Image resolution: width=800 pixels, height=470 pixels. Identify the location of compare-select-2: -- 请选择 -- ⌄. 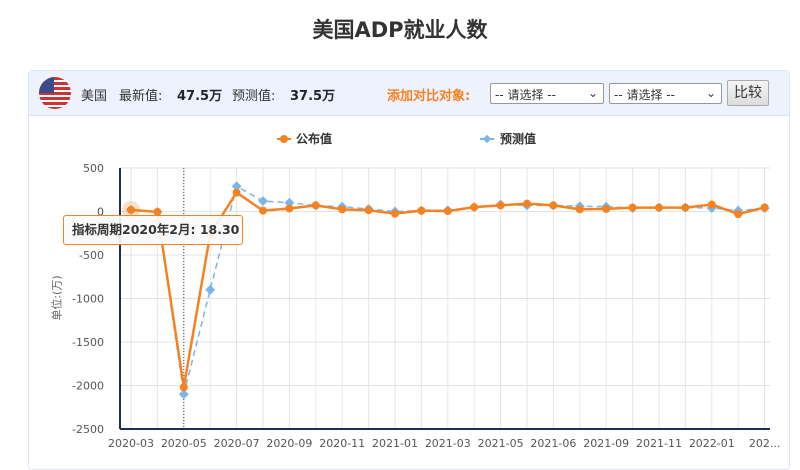
(665, 93).